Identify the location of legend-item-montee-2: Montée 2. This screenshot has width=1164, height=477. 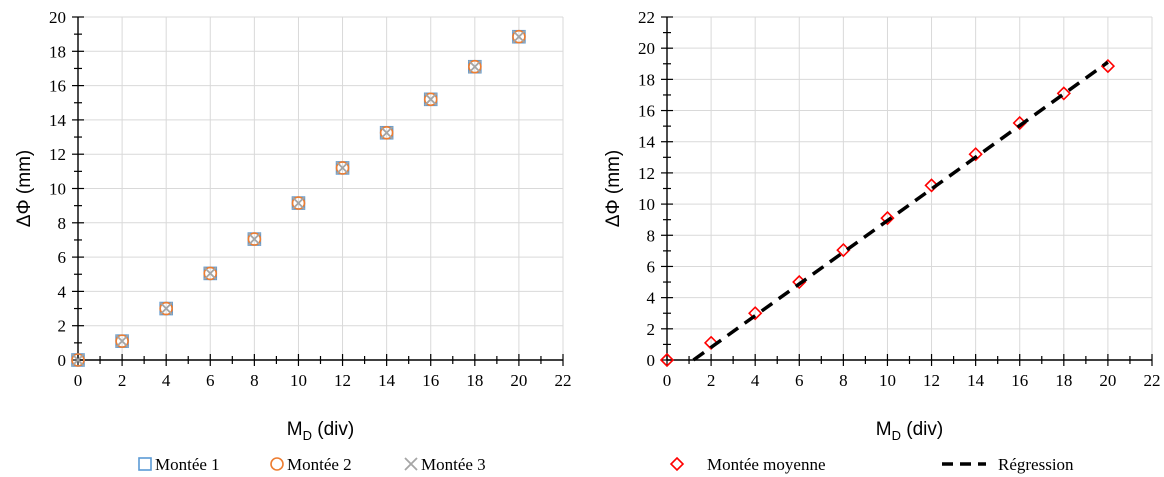
(311, 464).